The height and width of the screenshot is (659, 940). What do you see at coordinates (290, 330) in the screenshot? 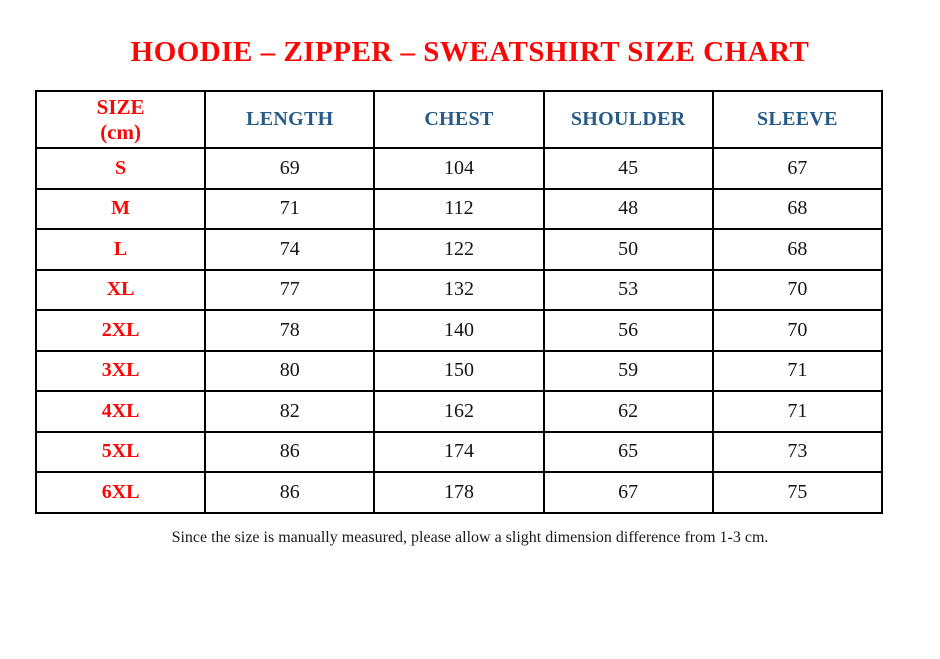
I see `length-cell: 78` at bounding box center [290, 330].